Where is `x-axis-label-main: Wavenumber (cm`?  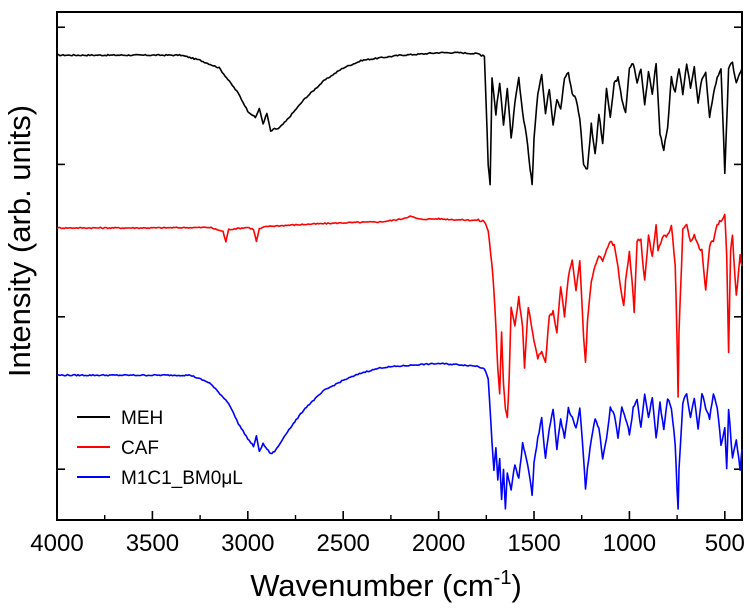 x-axis-label-main: Wavenumber (cm is located at coordinates (371, 585).